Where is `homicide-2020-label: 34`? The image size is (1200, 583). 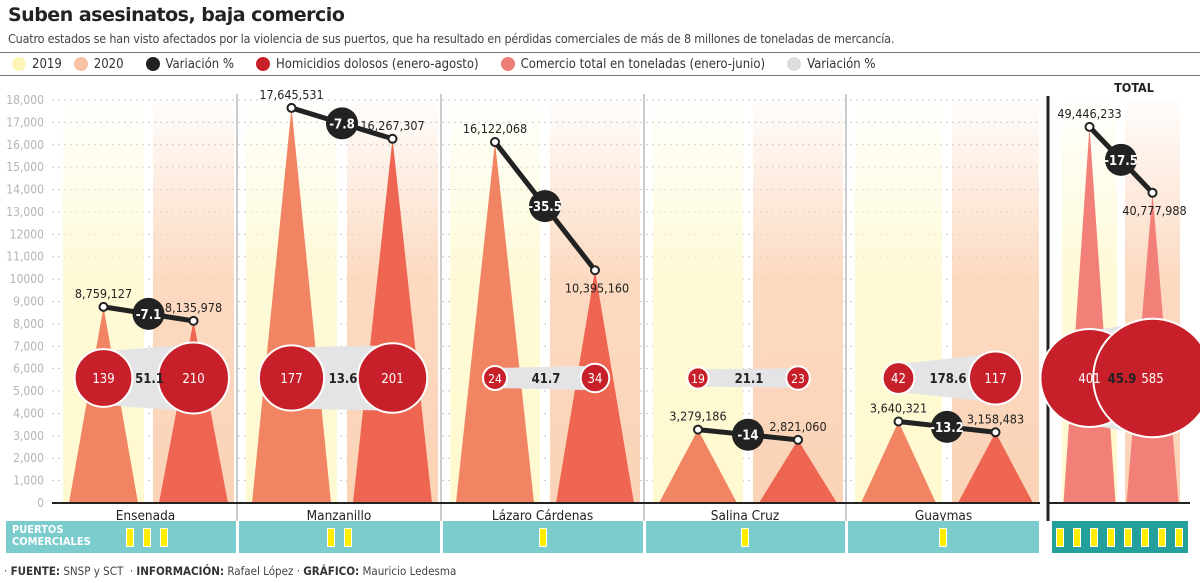
homicide-2020-label: 34 is located at coordinates (595, 379).